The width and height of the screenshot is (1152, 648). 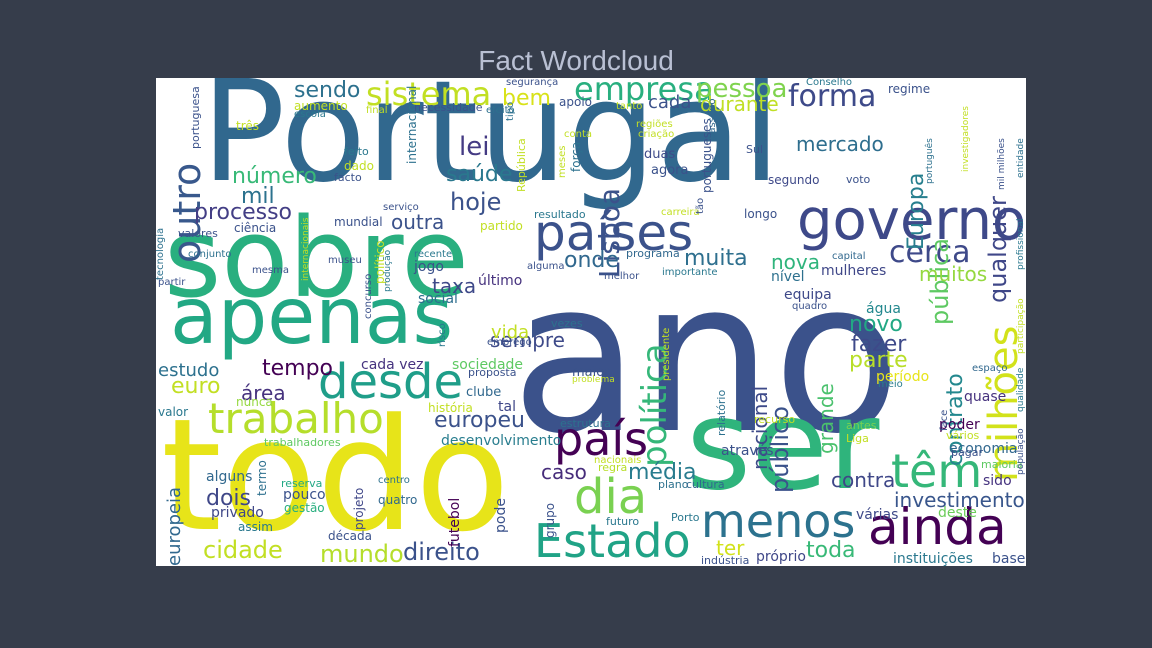 What do you see at coordinates (591, 372) in the screenshot?
I see `word-maior: maior` at bounding box center [591, 372].